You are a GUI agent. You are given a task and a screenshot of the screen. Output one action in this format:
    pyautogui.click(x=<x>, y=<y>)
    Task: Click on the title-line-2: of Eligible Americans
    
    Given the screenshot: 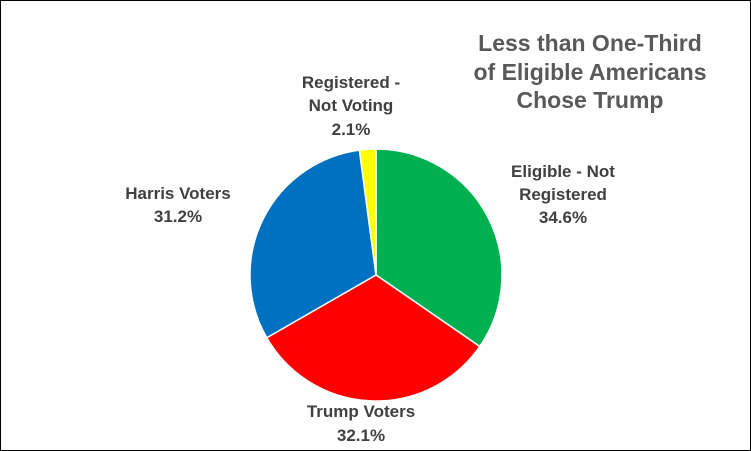 What is the action you would take?
    pyautogui.click(x=589, y=72)
    